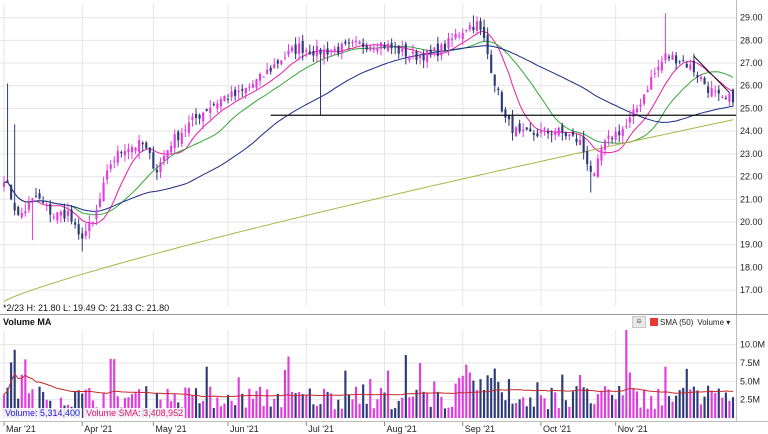  Describe the element at coordinates (752, 372) in the screenshot. I see `volume-axis: 2.5M 5.0M 7.5M 10.0M` at that location.